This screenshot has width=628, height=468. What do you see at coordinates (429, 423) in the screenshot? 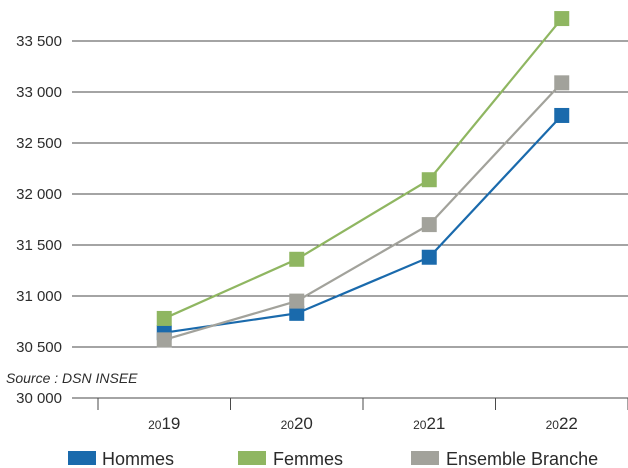
I see `x-tick-label: 2021` at bounding box center [429, 423].